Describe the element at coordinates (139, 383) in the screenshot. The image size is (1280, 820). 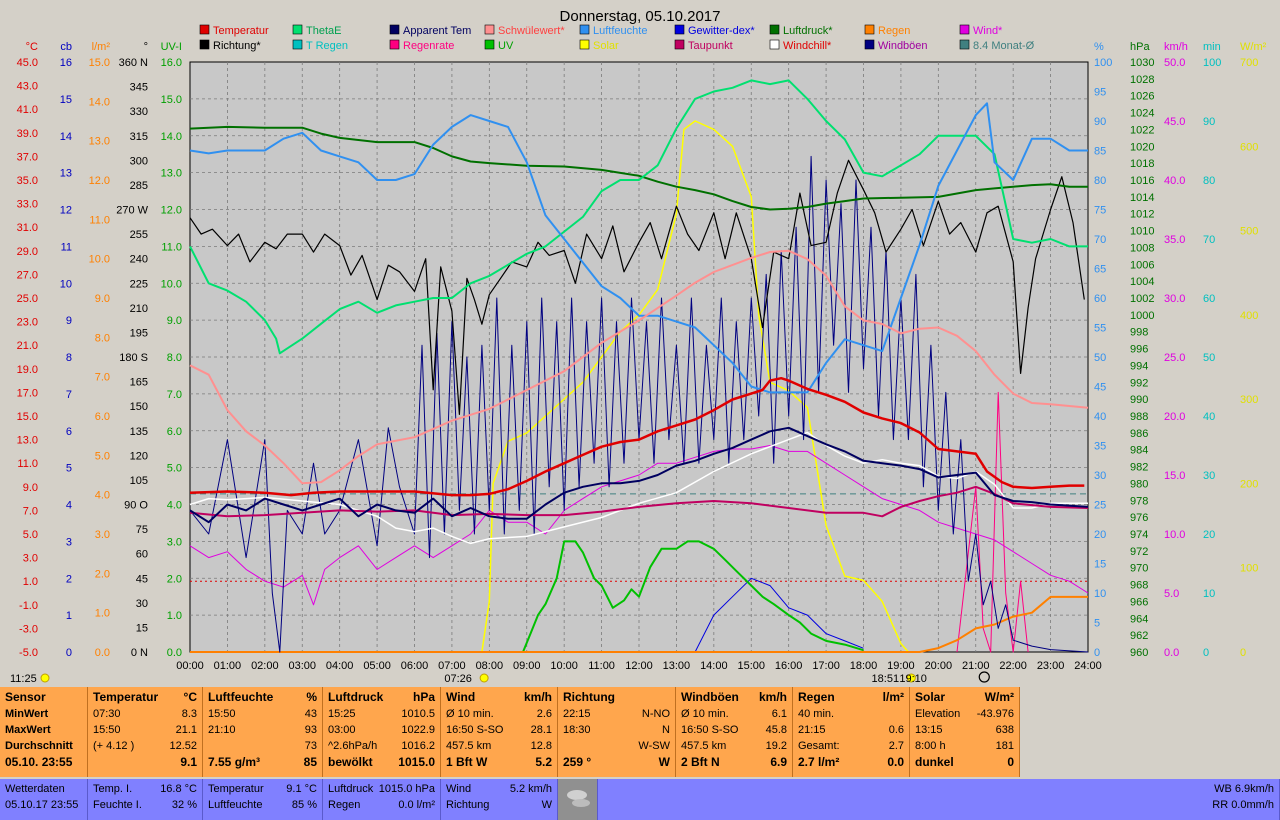
I see `axis-tick-label: 165` at that location.